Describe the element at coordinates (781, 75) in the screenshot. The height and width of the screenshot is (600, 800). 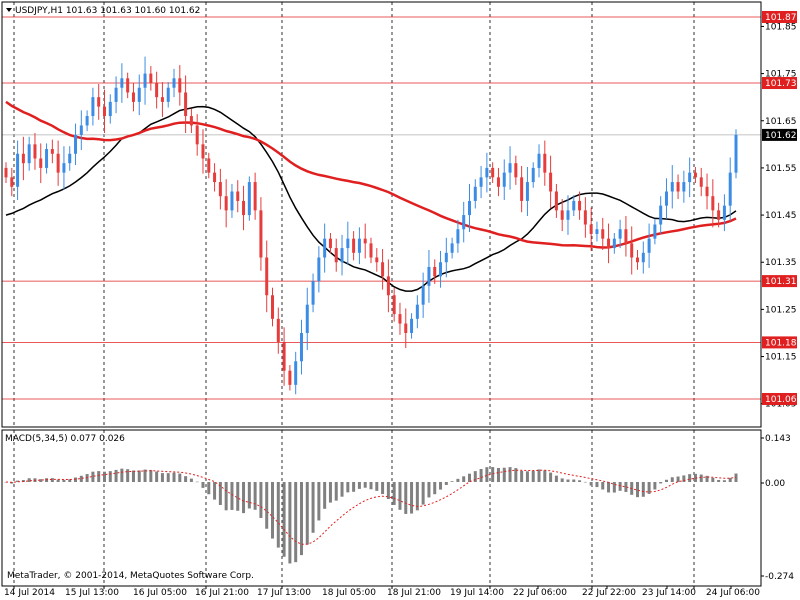
I see `price-tick-label: 101.75` at that location.